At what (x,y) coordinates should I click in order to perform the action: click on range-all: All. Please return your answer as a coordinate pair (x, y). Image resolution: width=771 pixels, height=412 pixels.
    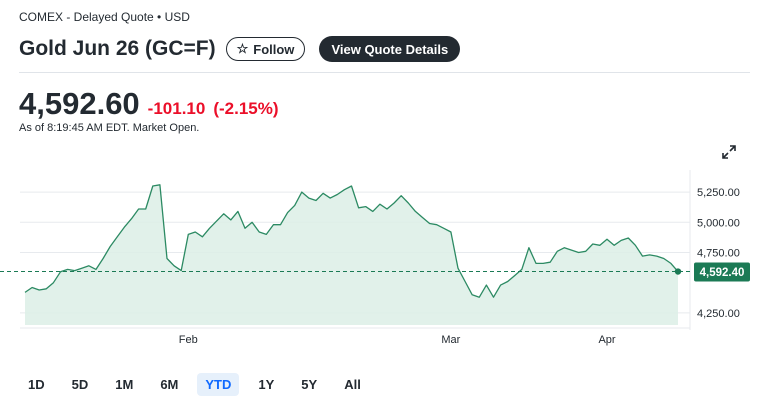
    Looking at the image, I should click on (352, 384).